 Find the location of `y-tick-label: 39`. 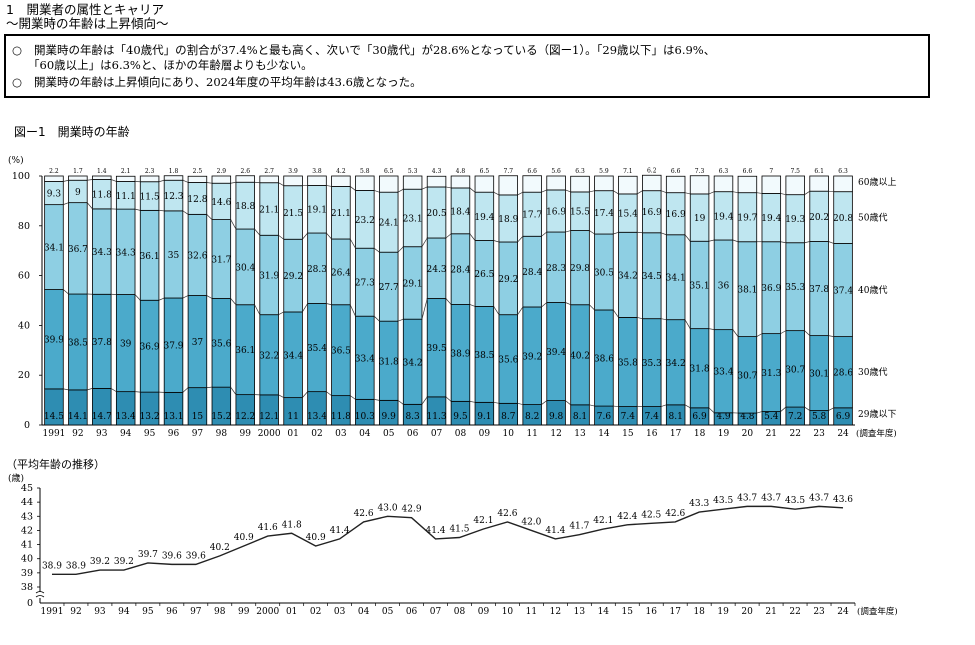

y-tick-label: 39 is located at coordinates (27, 573).